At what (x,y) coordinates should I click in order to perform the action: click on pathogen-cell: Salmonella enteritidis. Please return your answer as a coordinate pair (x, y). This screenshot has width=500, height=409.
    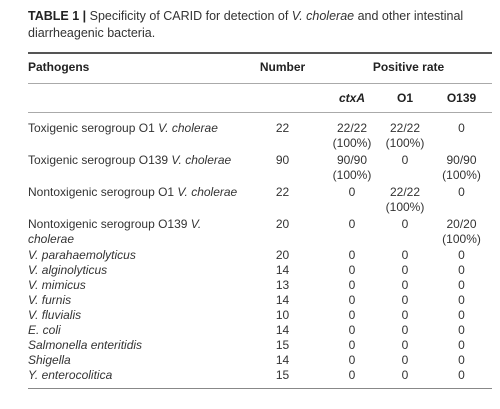
    Looking at the image, I should click on (134, 345).